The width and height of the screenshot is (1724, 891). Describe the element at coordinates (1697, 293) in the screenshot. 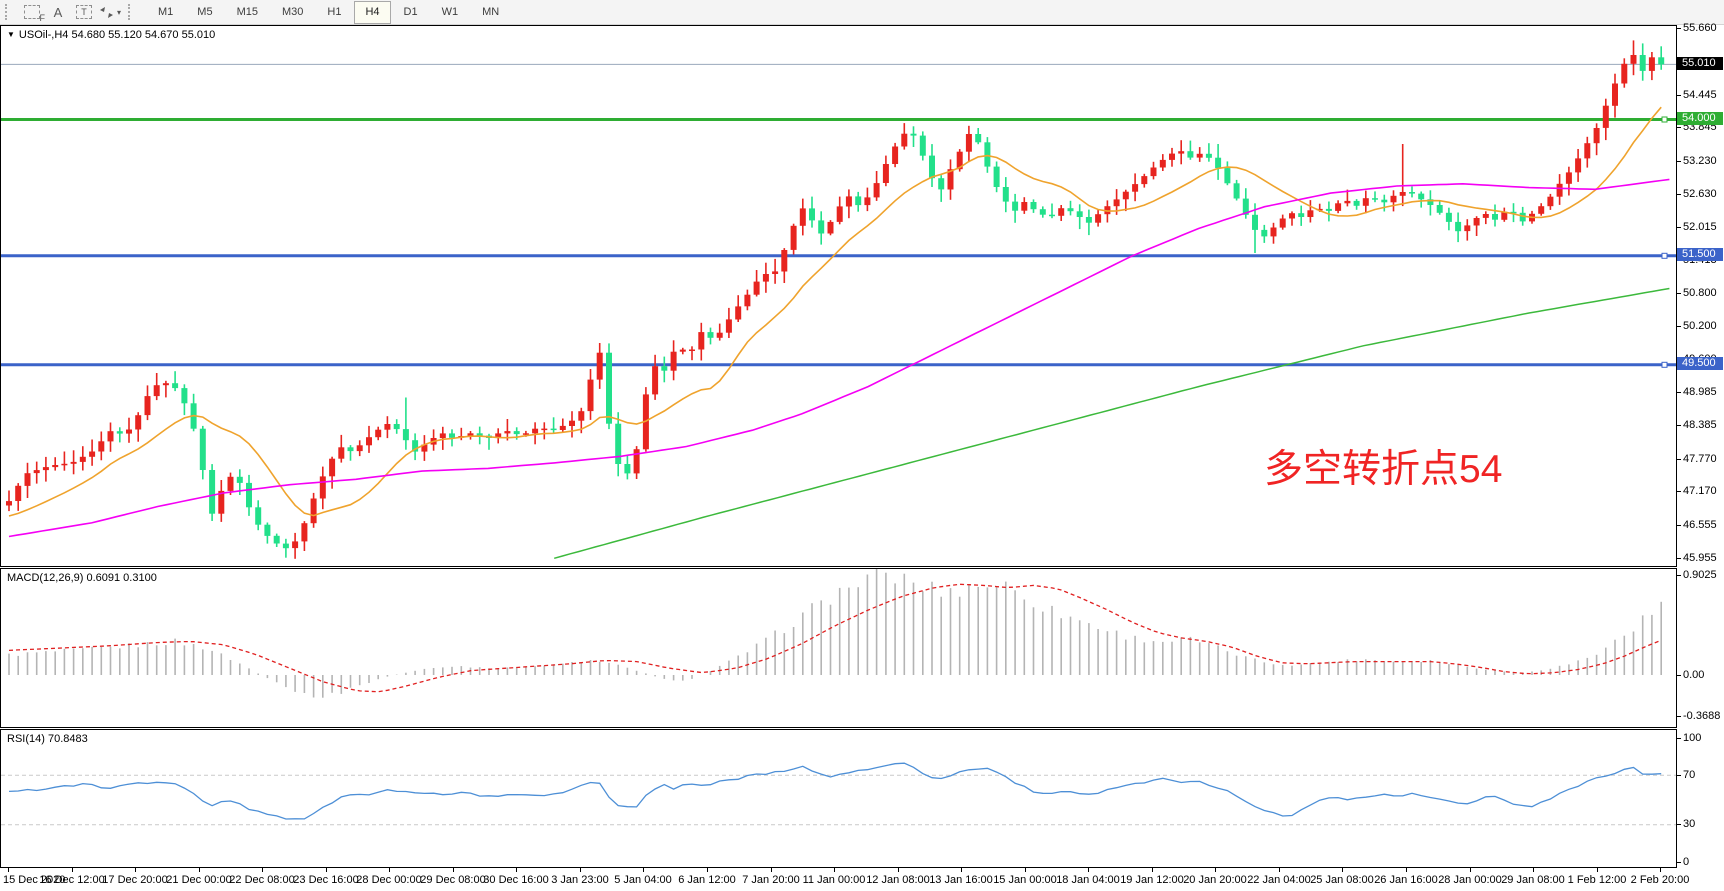

I see `price-tick: 50.800` at that location.